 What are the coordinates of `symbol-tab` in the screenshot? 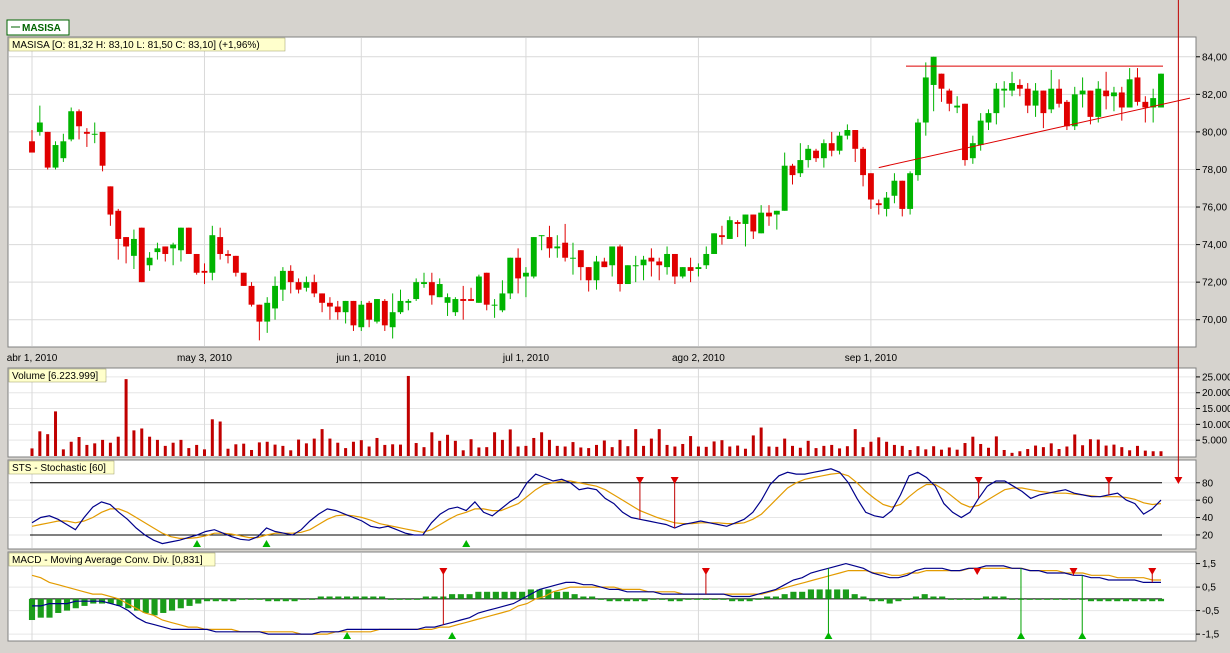 It's located at (38, 27).